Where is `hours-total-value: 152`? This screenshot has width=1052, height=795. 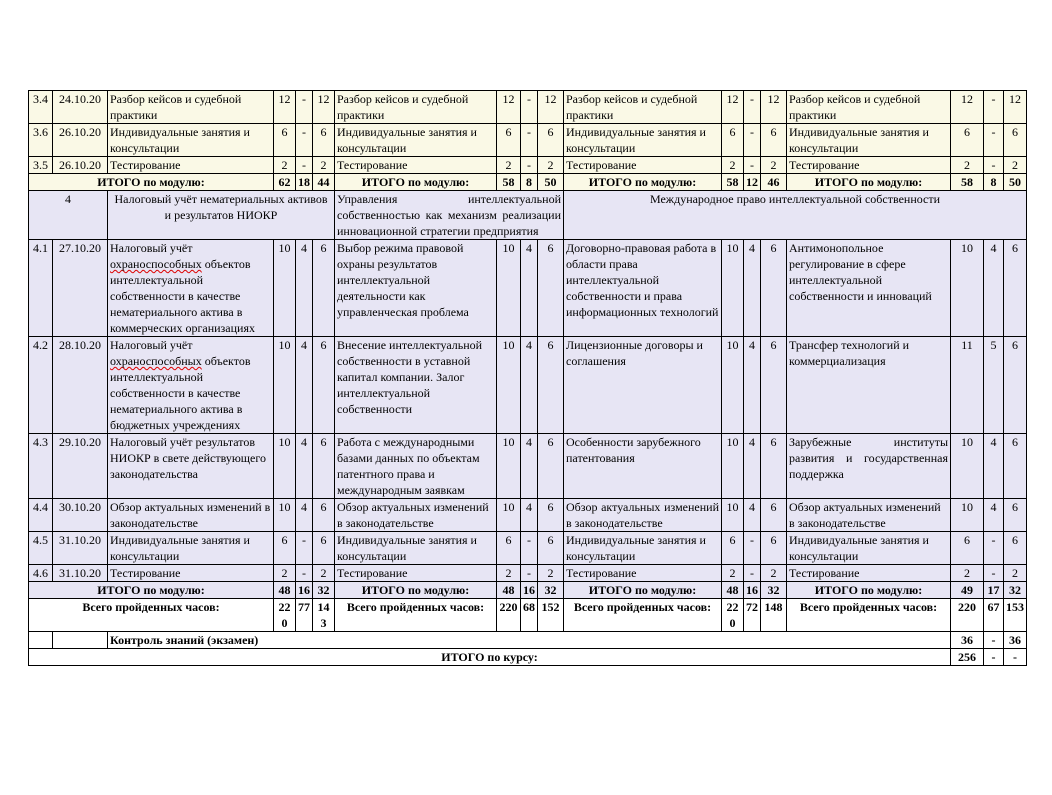
hours-total-value: 152 is located at coordinates (550, 615).